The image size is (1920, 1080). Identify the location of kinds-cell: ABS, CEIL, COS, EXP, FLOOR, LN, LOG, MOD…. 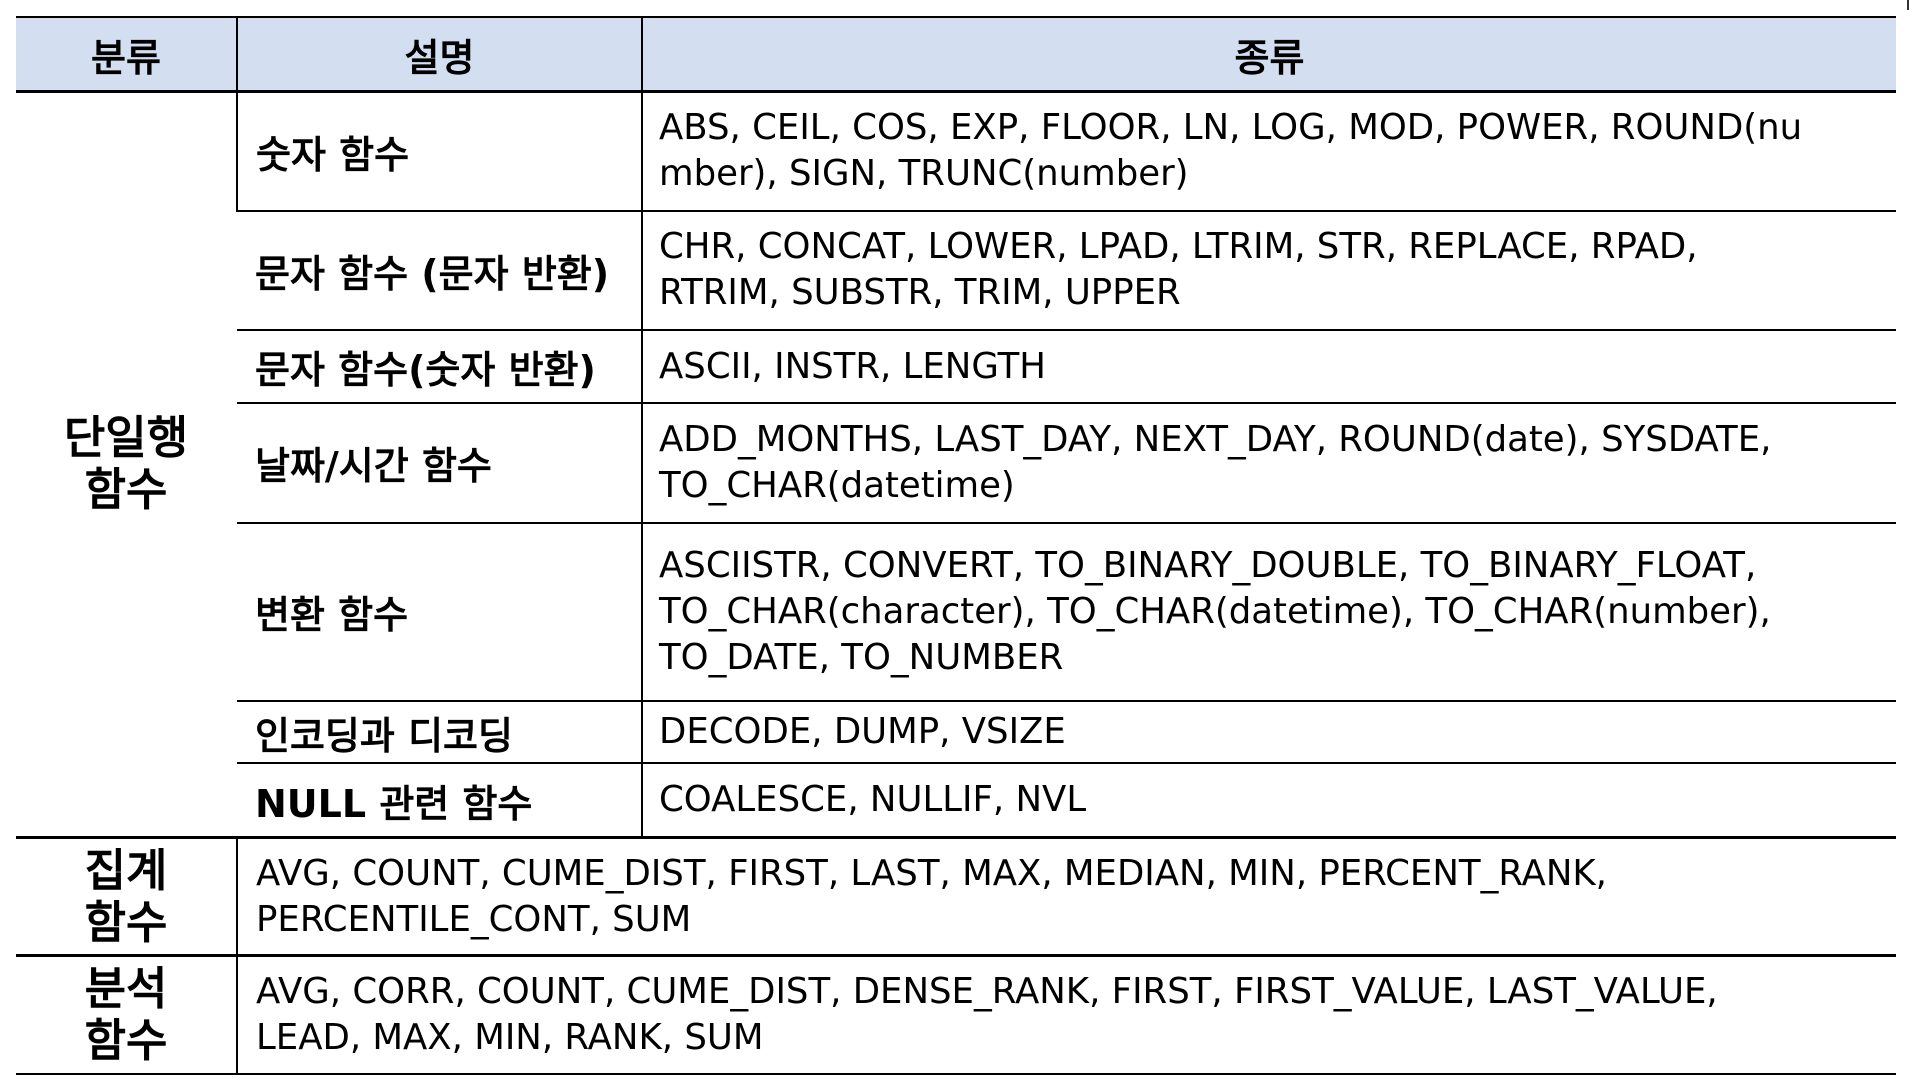
(1268, 151).